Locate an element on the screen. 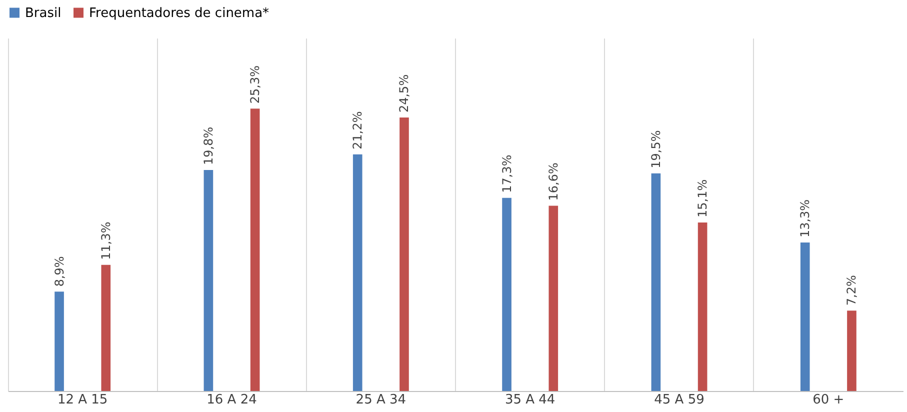 The image size is (907, 412). x-tick-label: 25 A 34 is located at coordinates (381, 400).